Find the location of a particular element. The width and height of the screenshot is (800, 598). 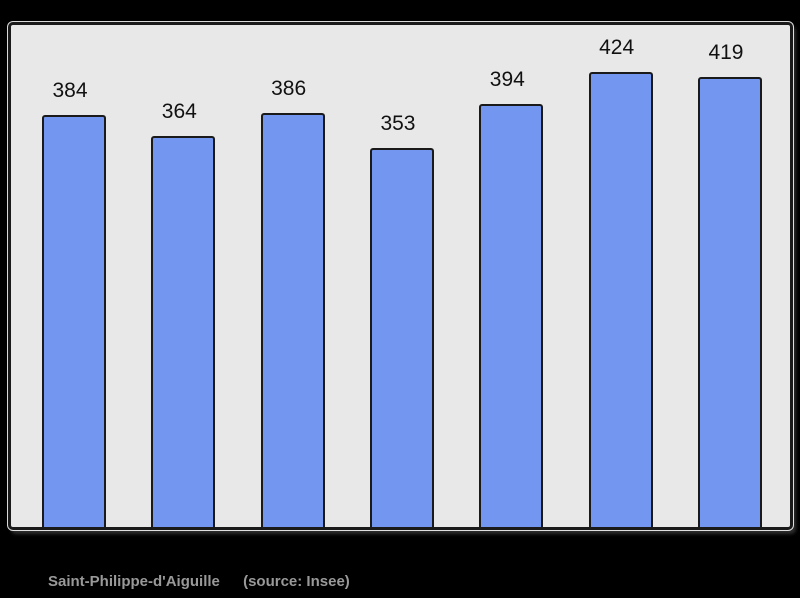

bar-column: 364 is located at coordinates (183, 276).